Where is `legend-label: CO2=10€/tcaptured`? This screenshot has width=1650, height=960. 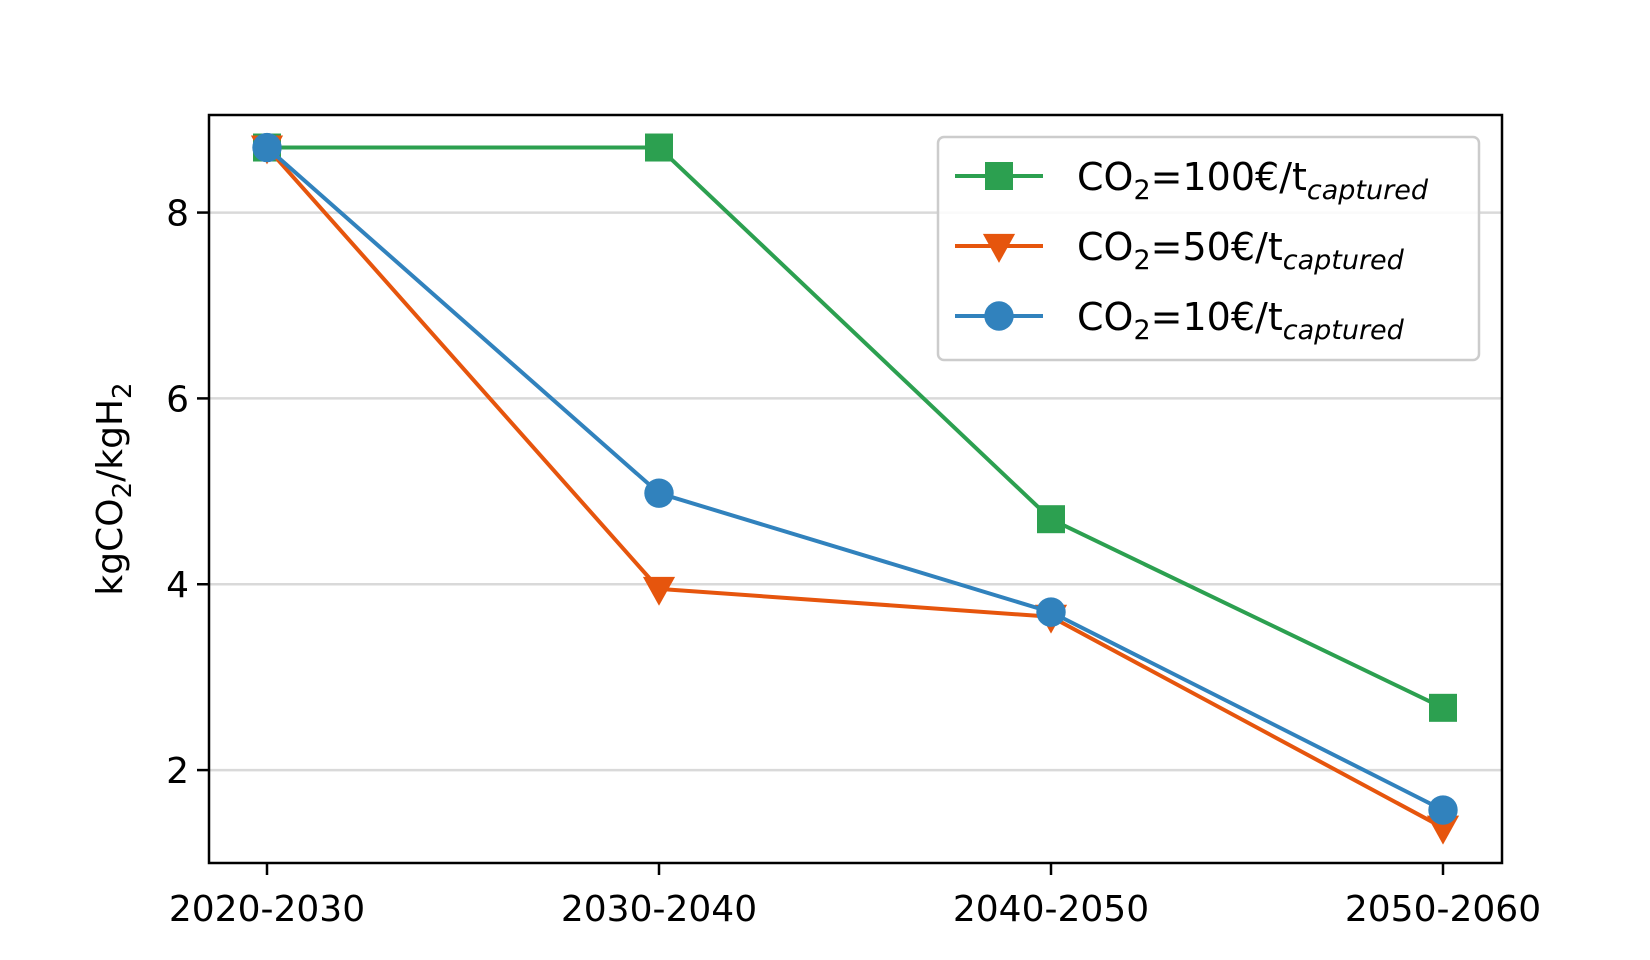
legend-label: CO2=10€/tcaptured is located at coordinates (1241, 320).